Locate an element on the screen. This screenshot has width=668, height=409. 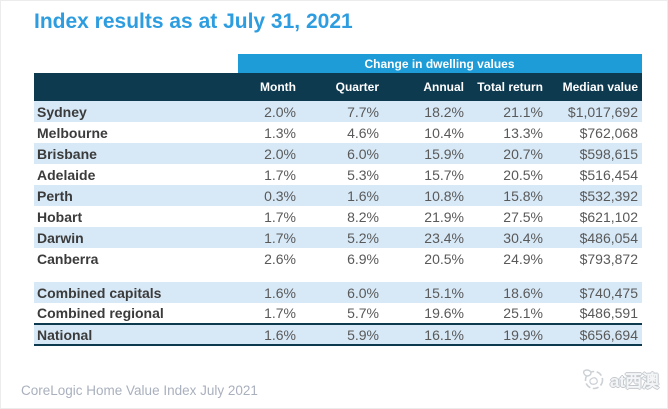
value-cell-median-value: $486,054 is located at coordinates (608, 237).